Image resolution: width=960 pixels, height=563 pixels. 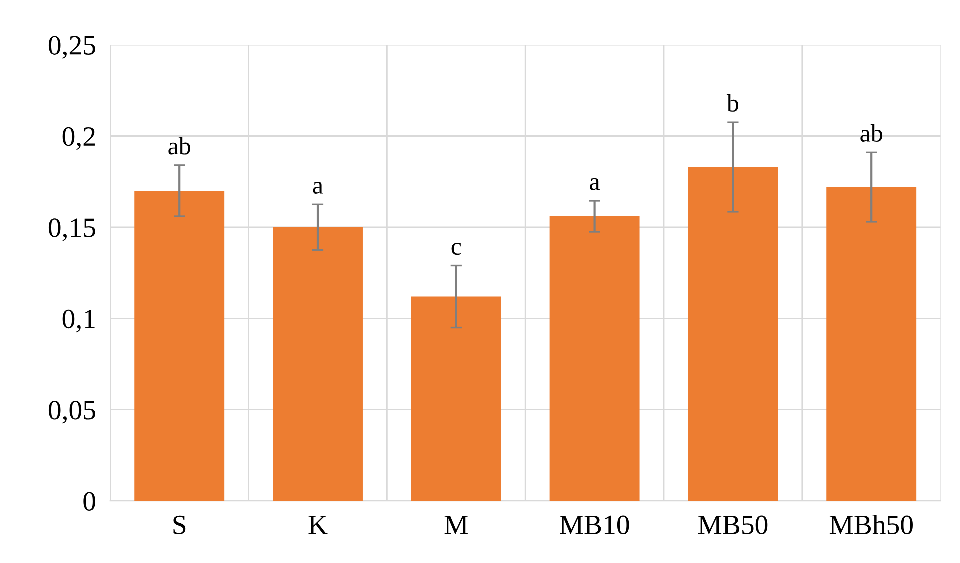 I want to click on y-tick-label: 0,1, so click(x=78, y=321).